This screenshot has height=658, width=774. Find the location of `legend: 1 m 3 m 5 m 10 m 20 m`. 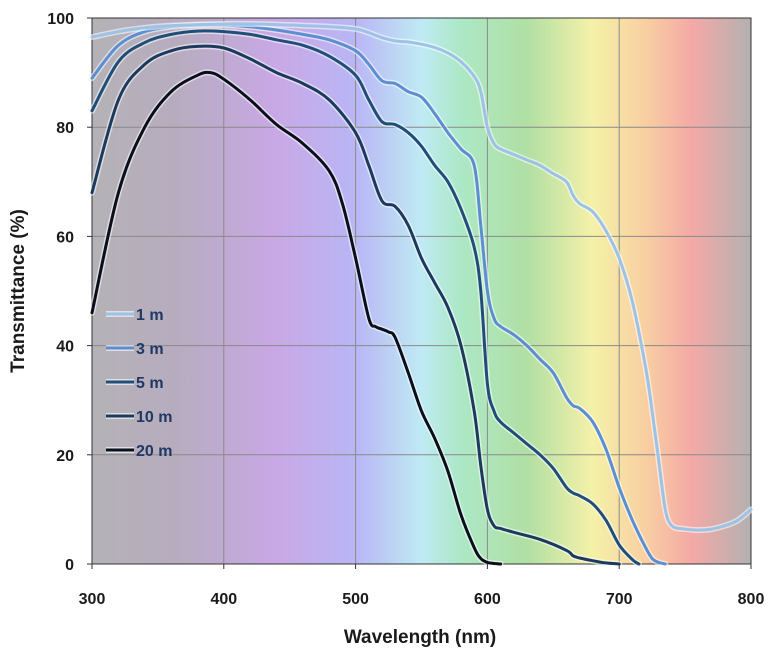

legend: 1 m 3 m 5 m 10 m 20 m is located at coordinates (139, 383).